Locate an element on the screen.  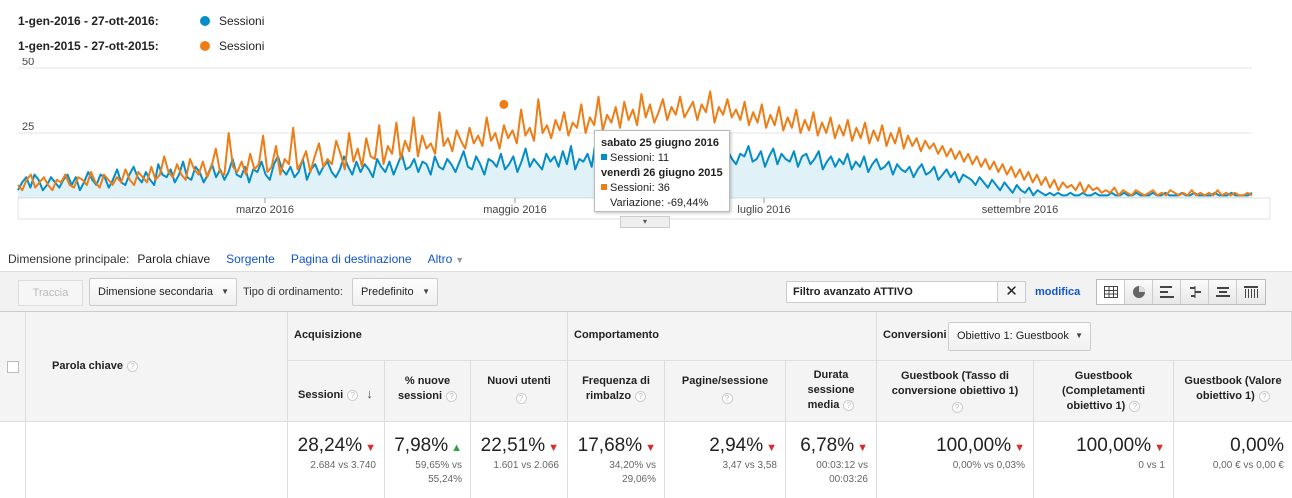
performance-view-button is located at coordinates (1167, 292).